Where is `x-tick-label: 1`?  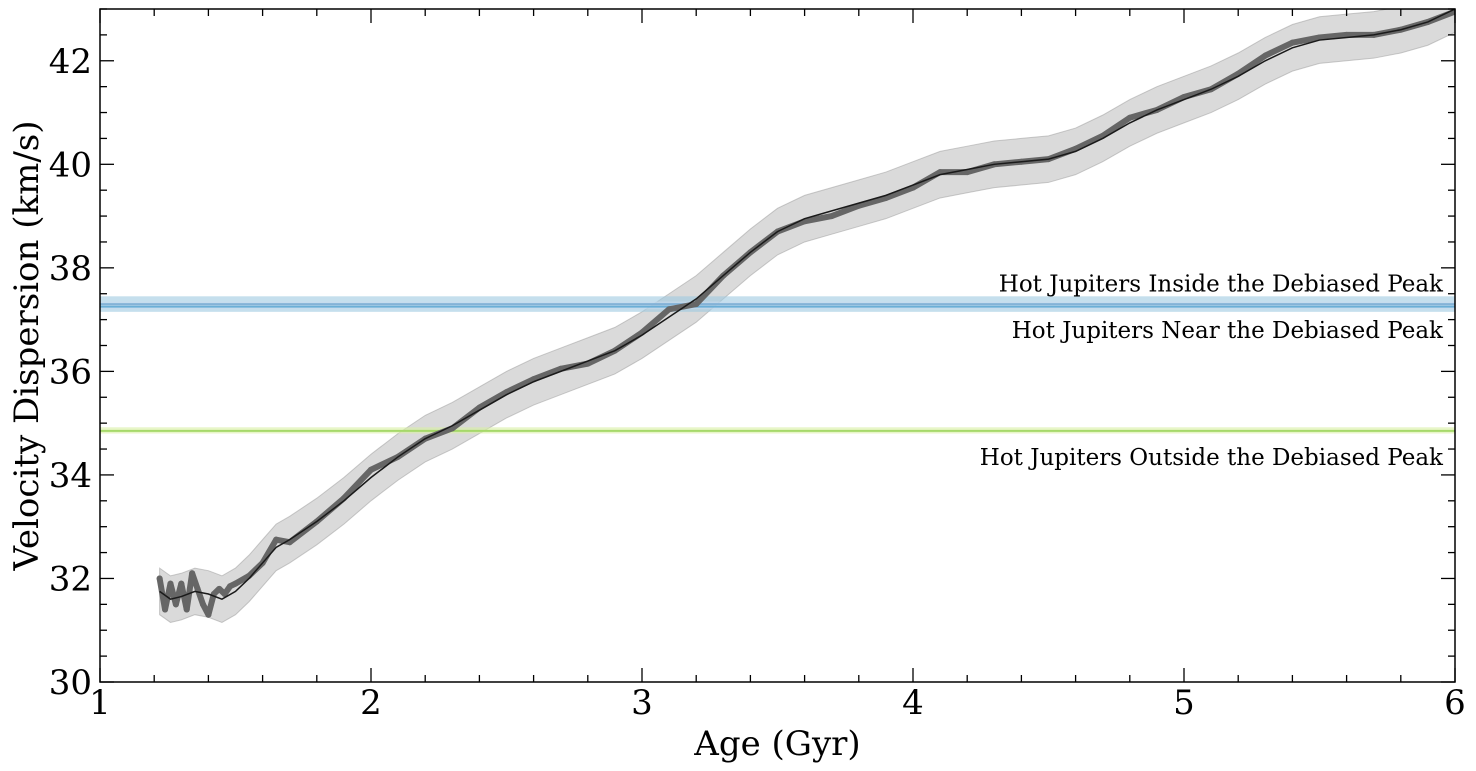
x-tick-label: 1 is located at coordinates (100, 703).